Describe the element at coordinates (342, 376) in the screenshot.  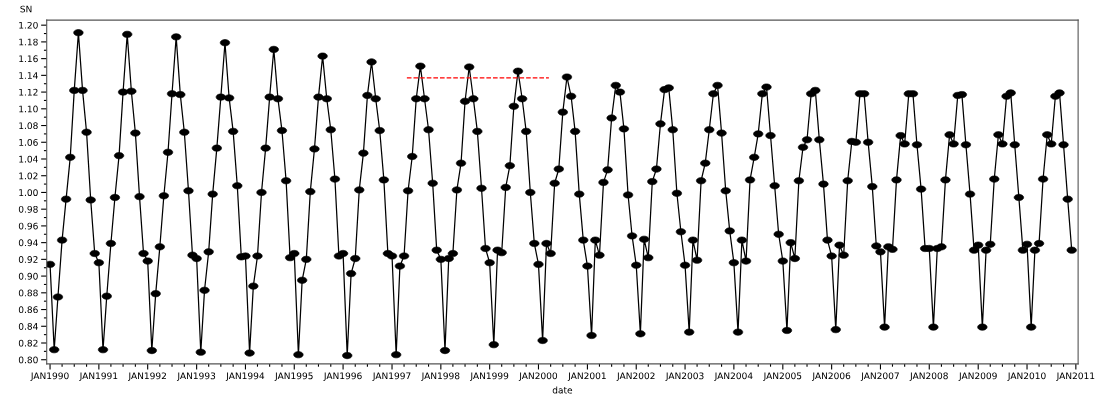
I see `x-tick-label: JAN1996` at that location.